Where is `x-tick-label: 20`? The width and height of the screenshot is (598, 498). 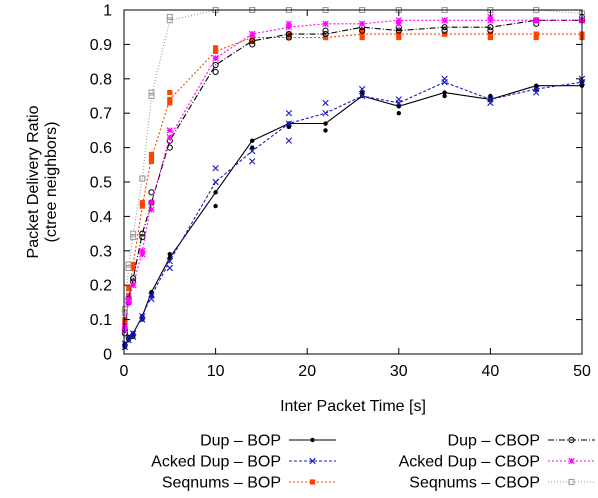
x-tick-label: 20 is located at coordinates (307, 371).